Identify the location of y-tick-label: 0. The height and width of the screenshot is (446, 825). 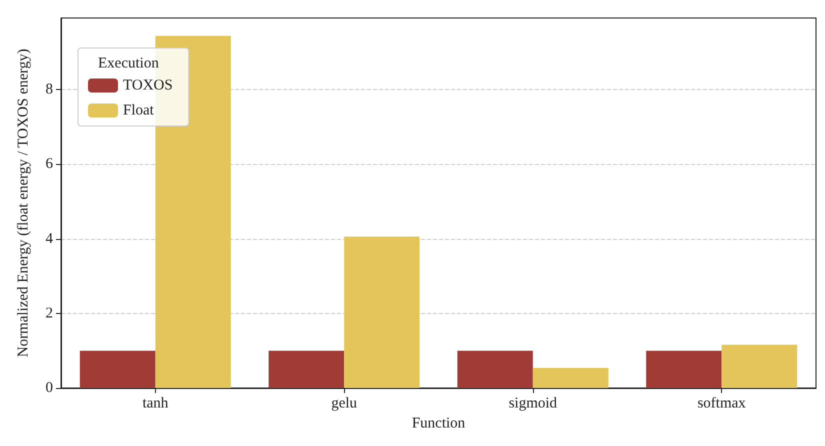
(49, 388).